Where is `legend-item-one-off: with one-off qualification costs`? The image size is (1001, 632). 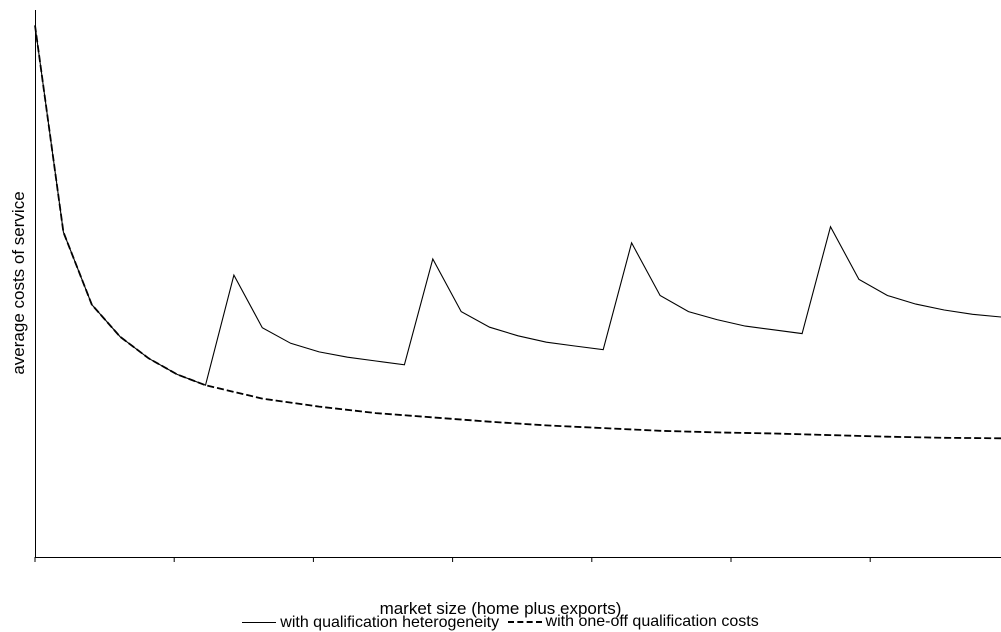 legend-item-one-off: with one-off qualification costs is located at coordinates (633, 622).